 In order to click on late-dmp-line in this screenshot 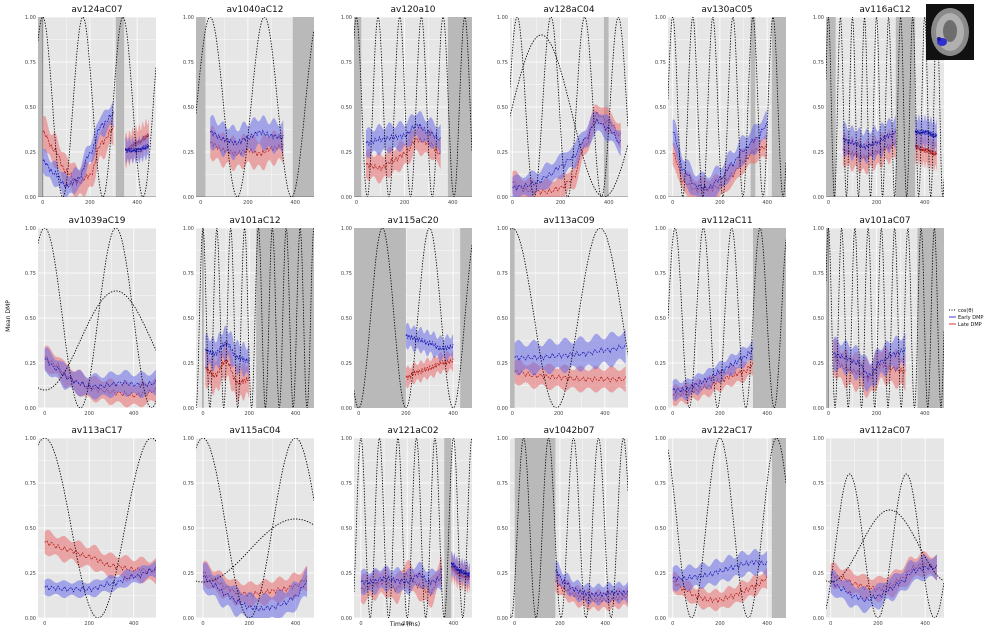, I will do `click(720, 589)`.